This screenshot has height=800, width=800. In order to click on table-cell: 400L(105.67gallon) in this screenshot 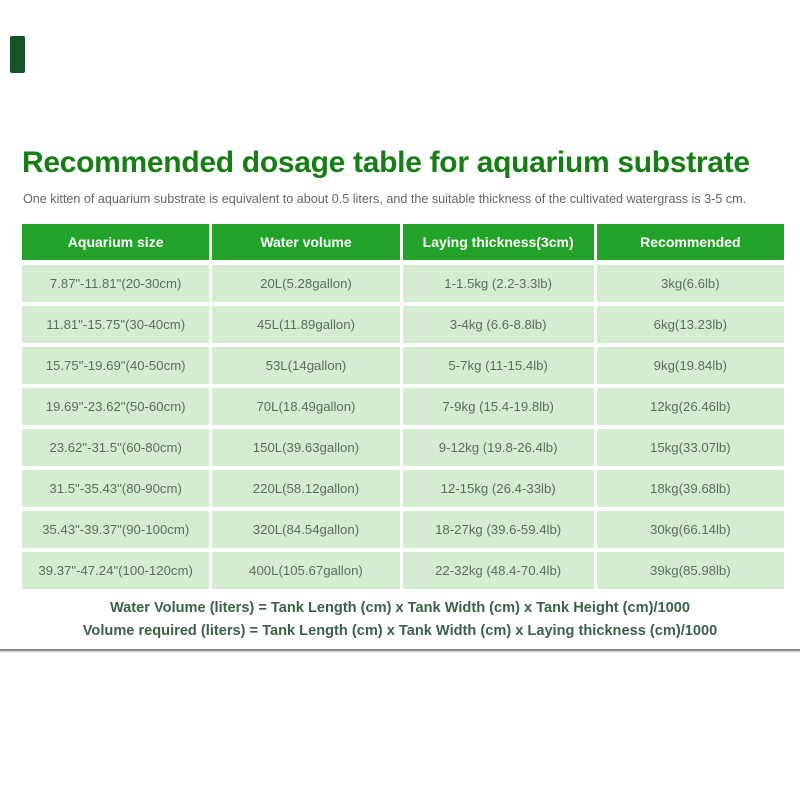, I will do `click(306, 570)`.